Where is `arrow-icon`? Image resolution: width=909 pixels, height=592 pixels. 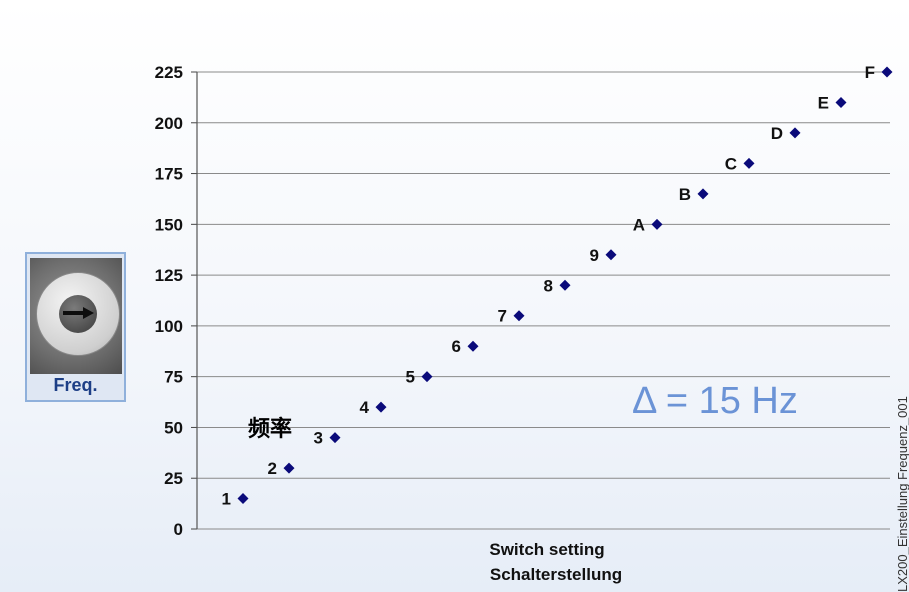 arrow-icon is located at coordinates (78, 313).